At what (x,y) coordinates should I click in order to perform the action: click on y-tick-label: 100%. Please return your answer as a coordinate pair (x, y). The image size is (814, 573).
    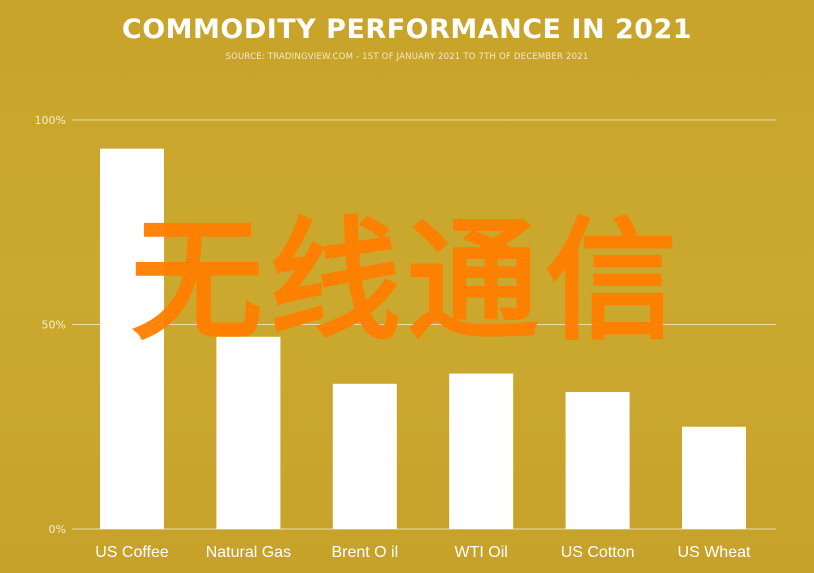
    Looking at the image, I should click on (50, 120).